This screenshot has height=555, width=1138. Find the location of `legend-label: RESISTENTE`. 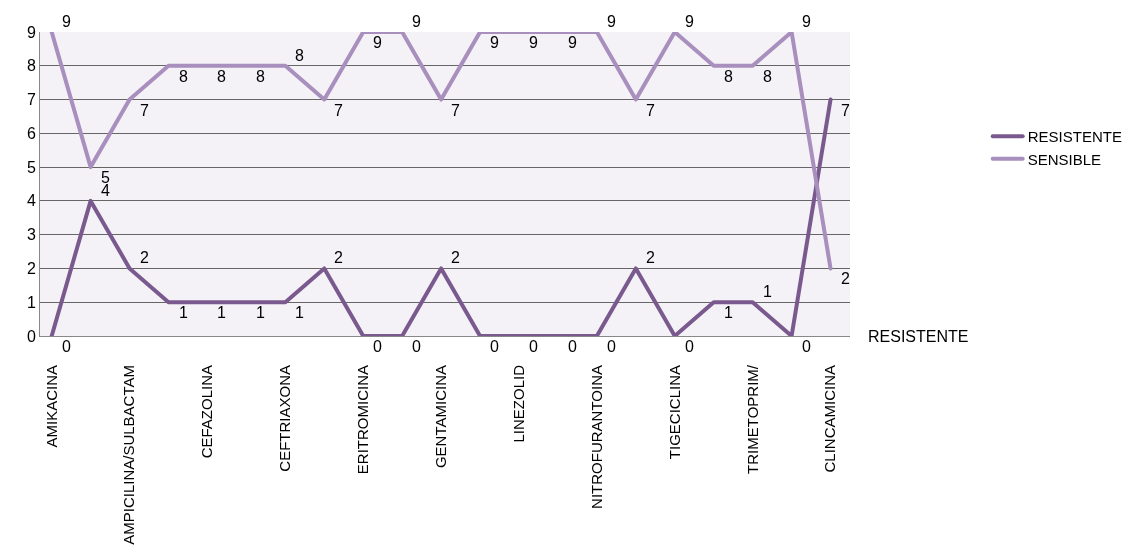

legend-label: RESISTENTE is located at coordinates (1074, 137).